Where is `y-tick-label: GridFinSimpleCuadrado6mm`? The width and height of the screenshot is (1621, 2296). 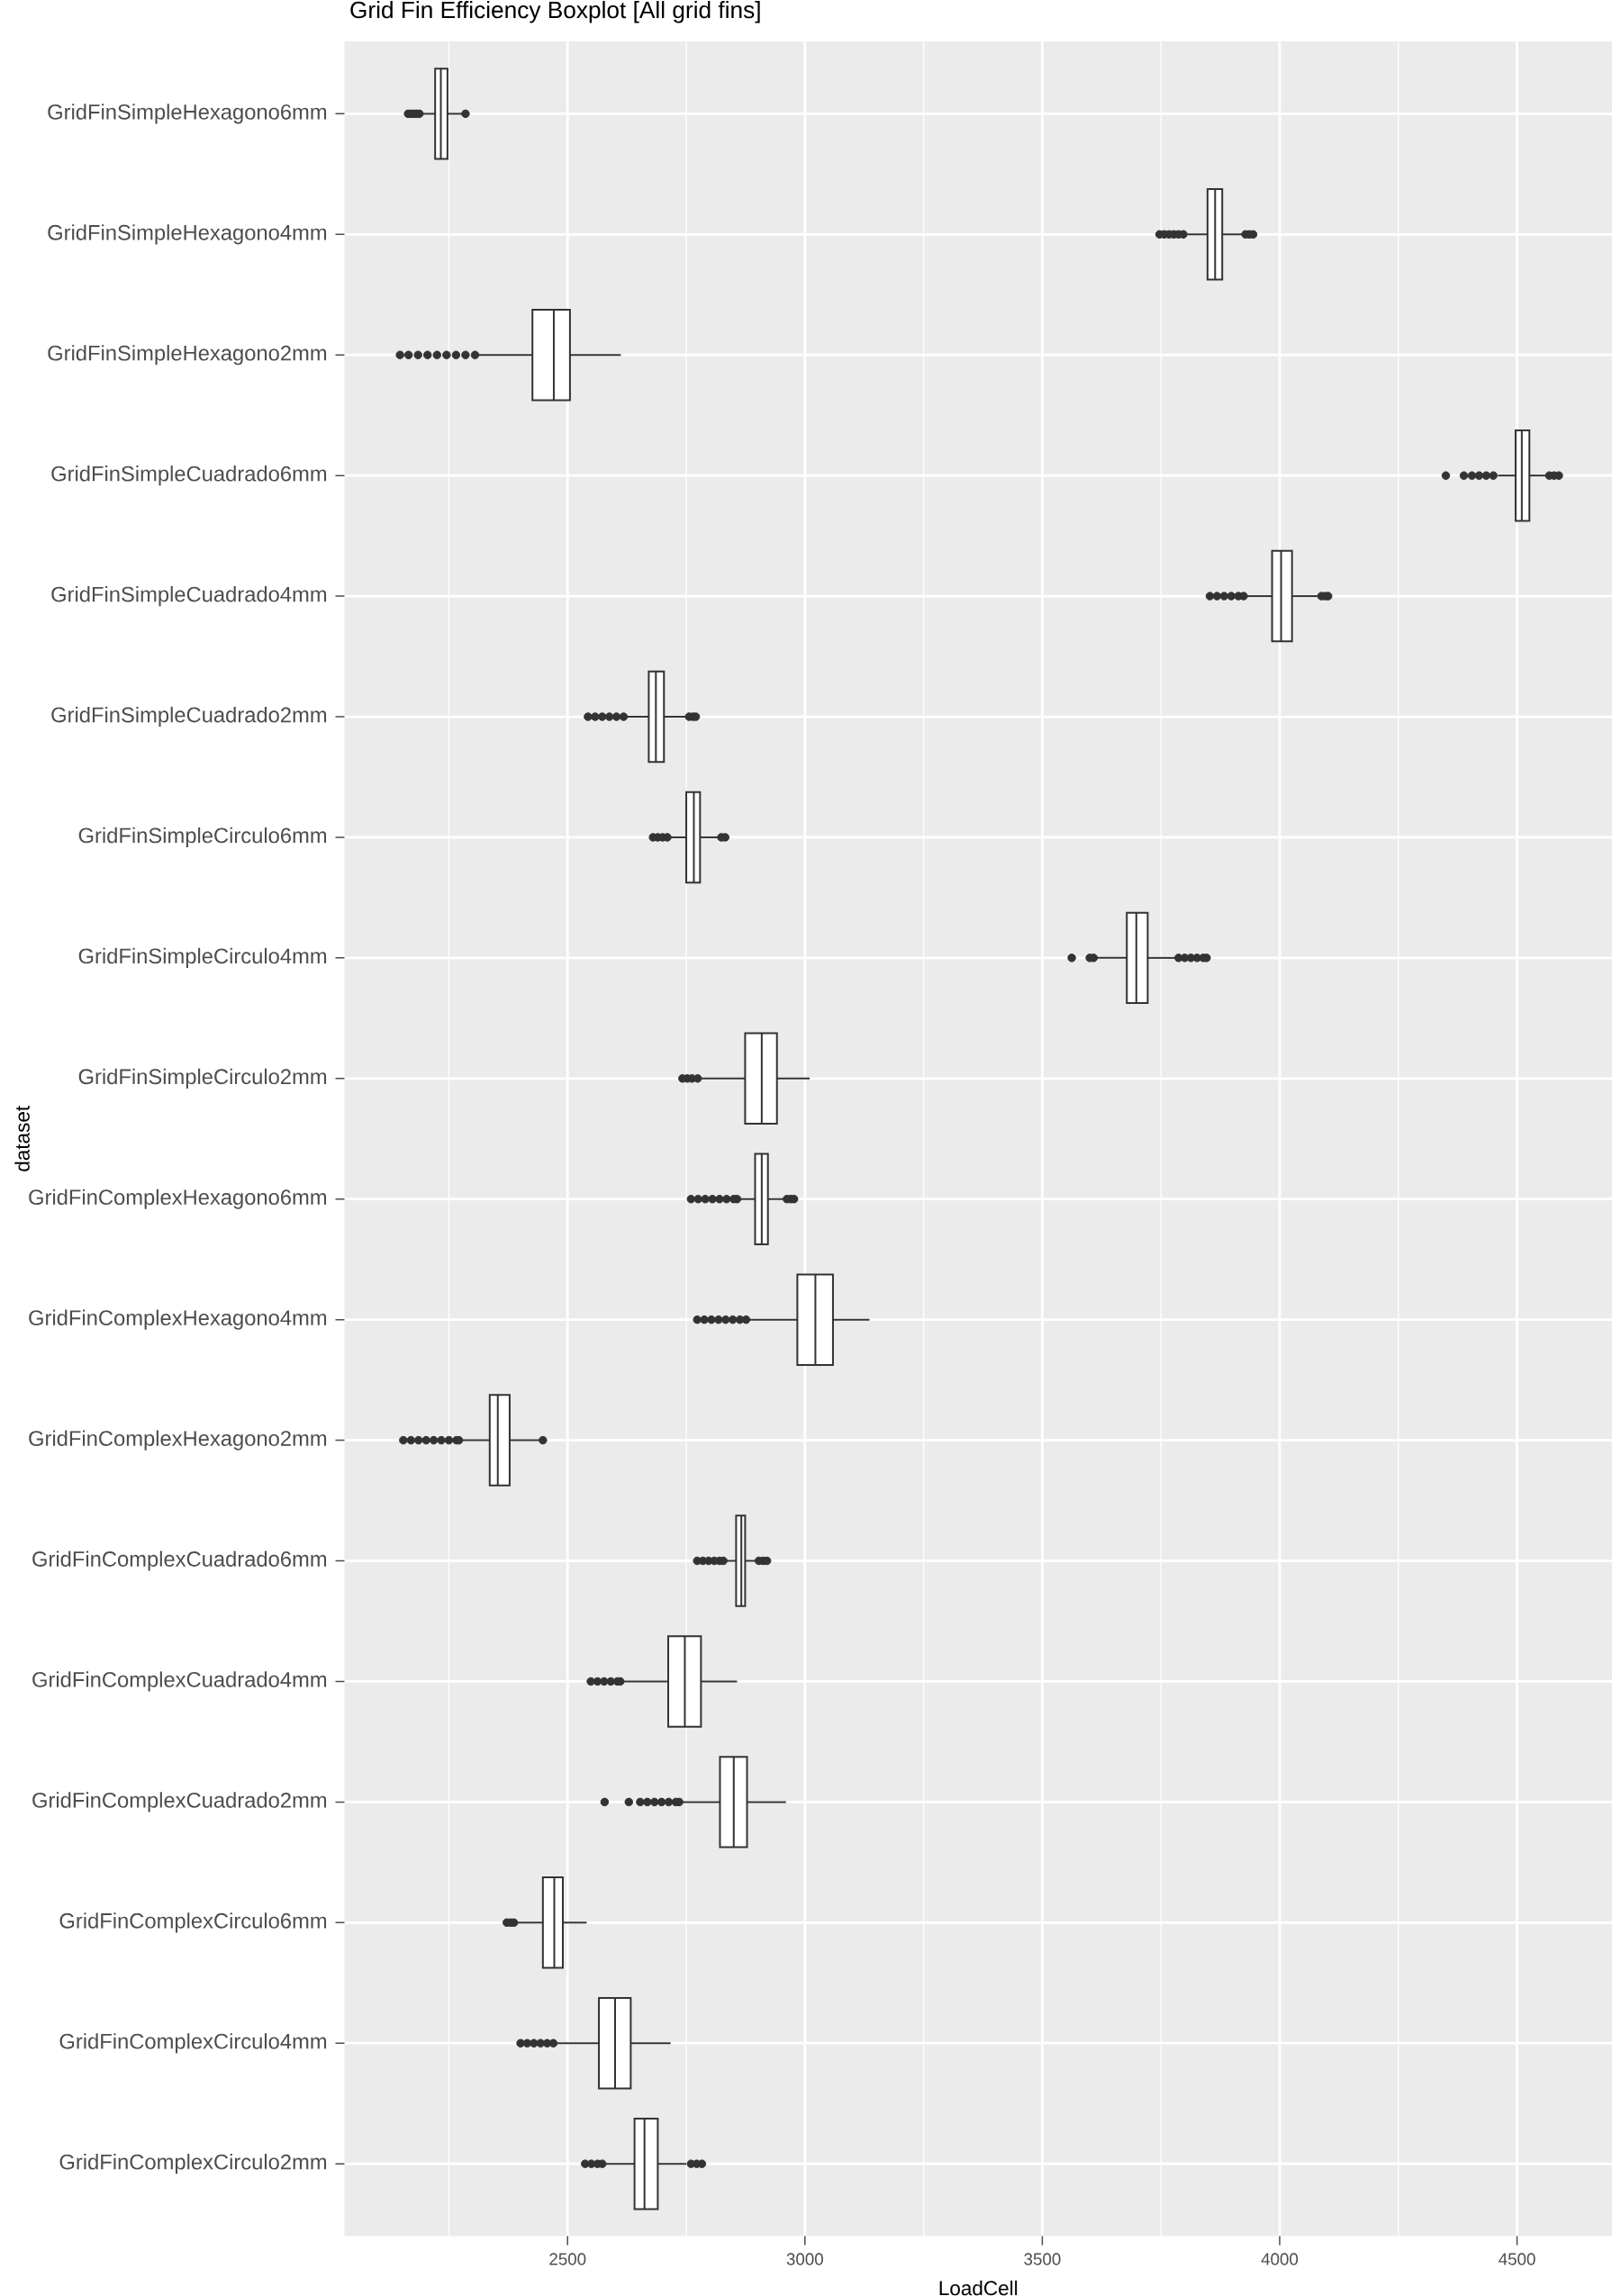
y-tick-label: GridFinSimpleCuadrado6mm is located at coordinates (189, 476).